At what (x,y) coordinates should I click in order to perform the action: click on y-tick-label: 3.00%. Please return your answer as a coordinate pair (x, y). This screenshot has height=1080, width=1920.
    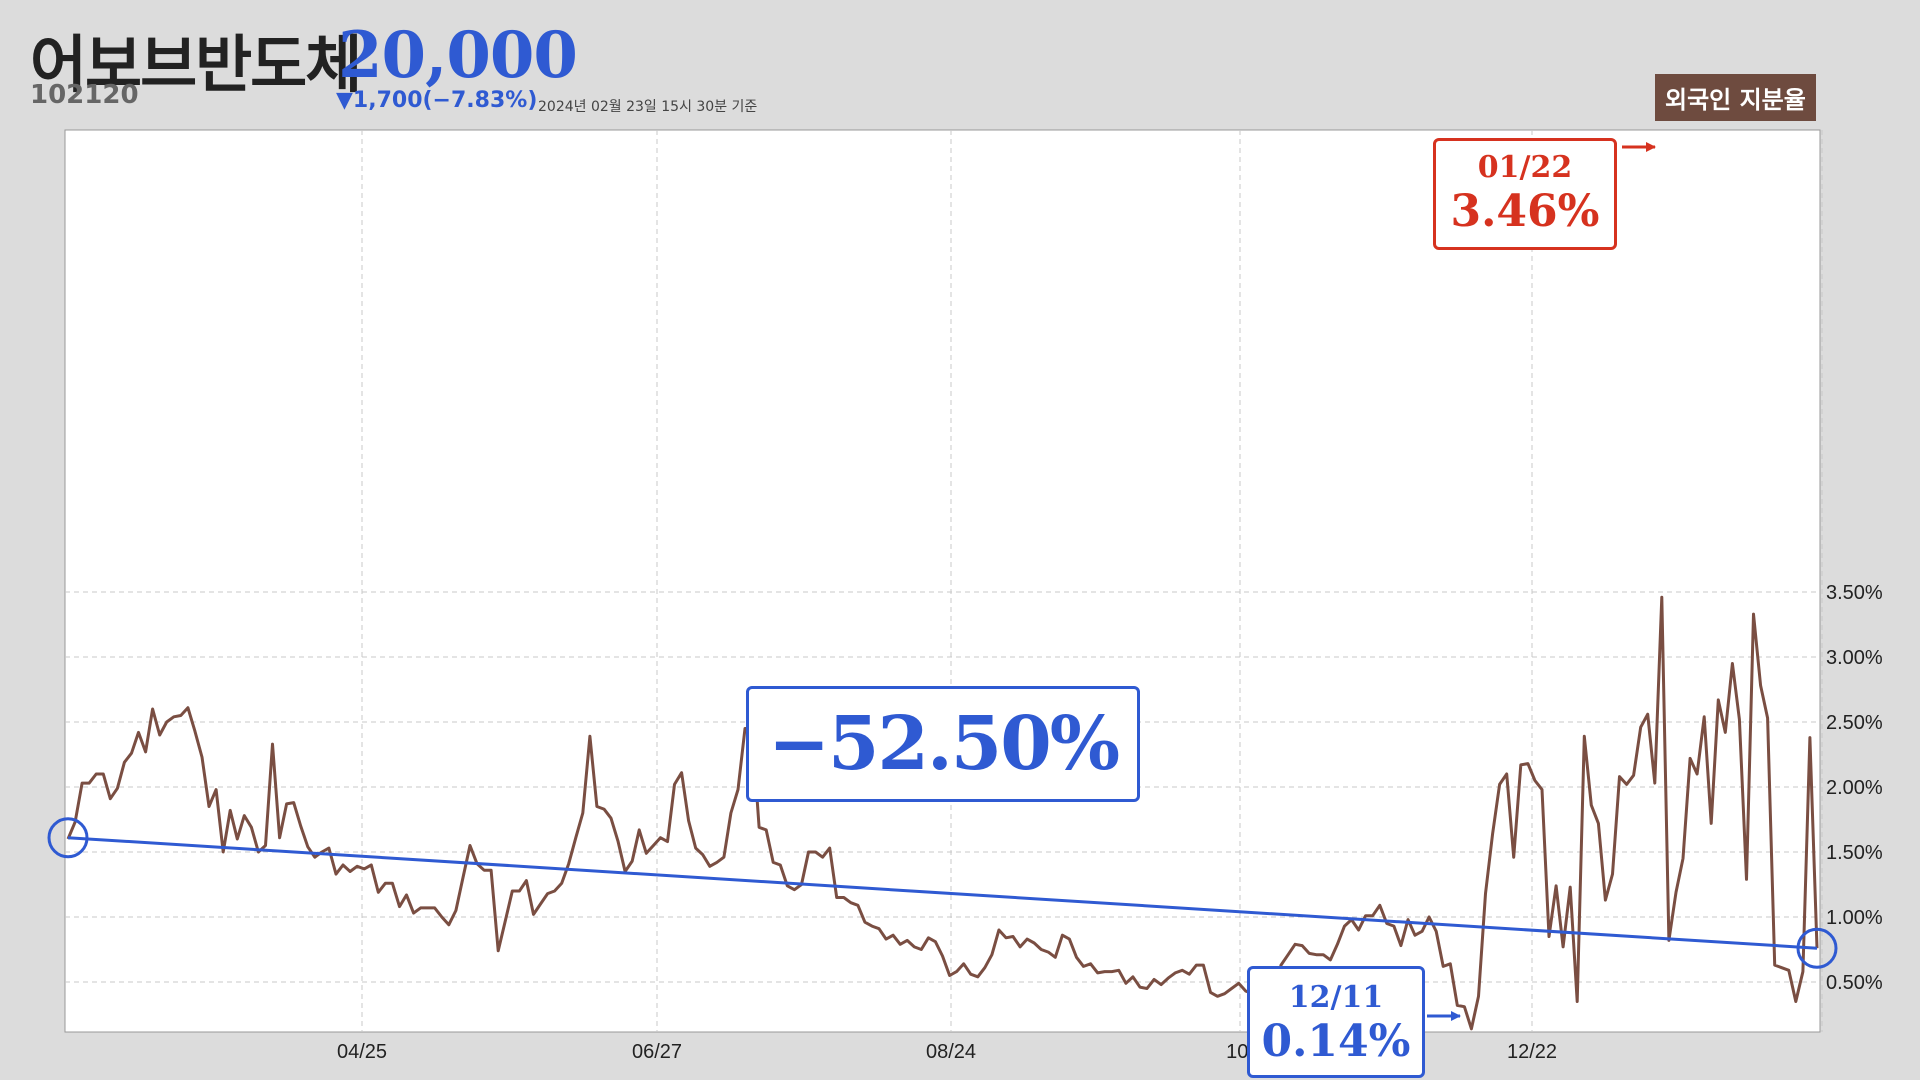
    Looking at the image, I should click on (1854, 658).